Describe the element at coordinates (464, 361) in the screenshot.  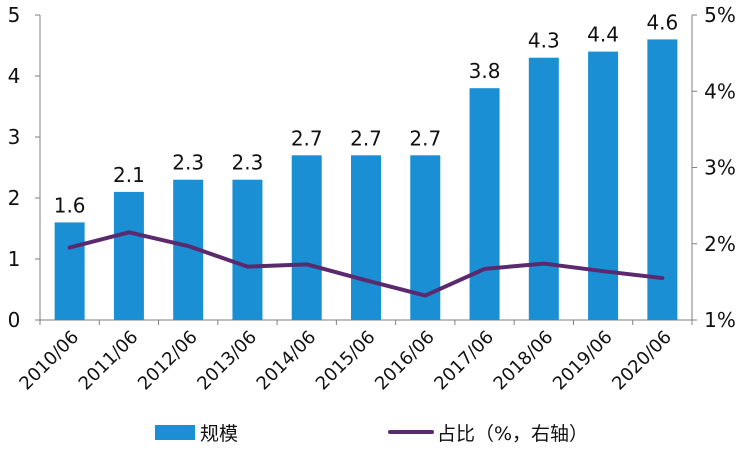
I see `x-tick-label: 2017/06` at that location.